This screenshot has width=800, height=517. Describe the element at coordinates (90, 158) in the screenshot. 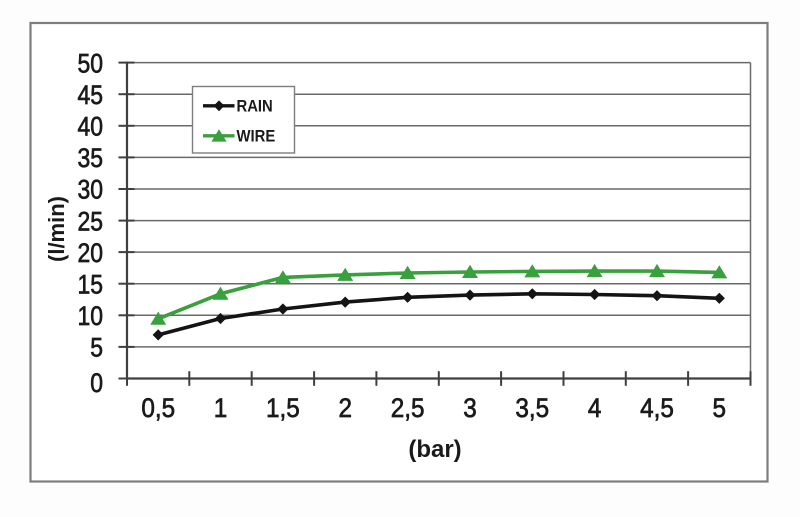

I see `svg-text: 35` at that location.